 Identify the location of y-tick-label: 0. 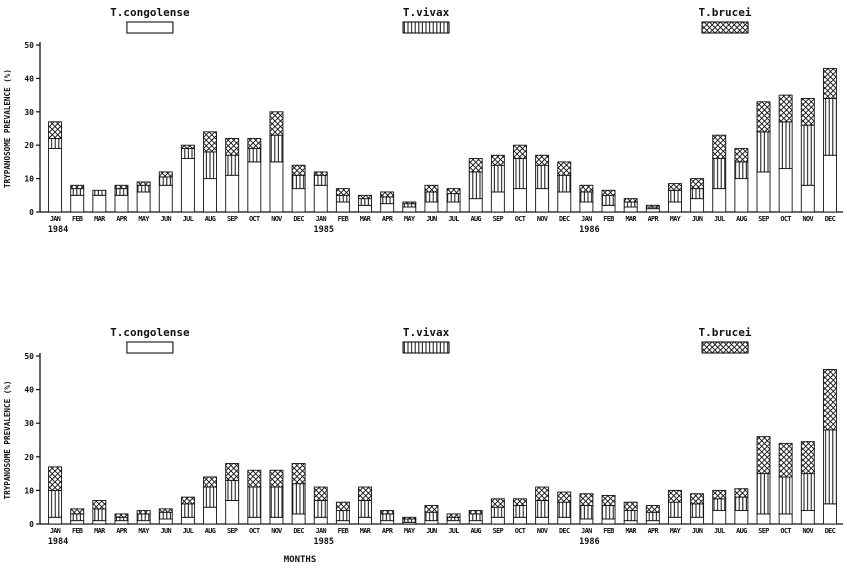
(31, 524).